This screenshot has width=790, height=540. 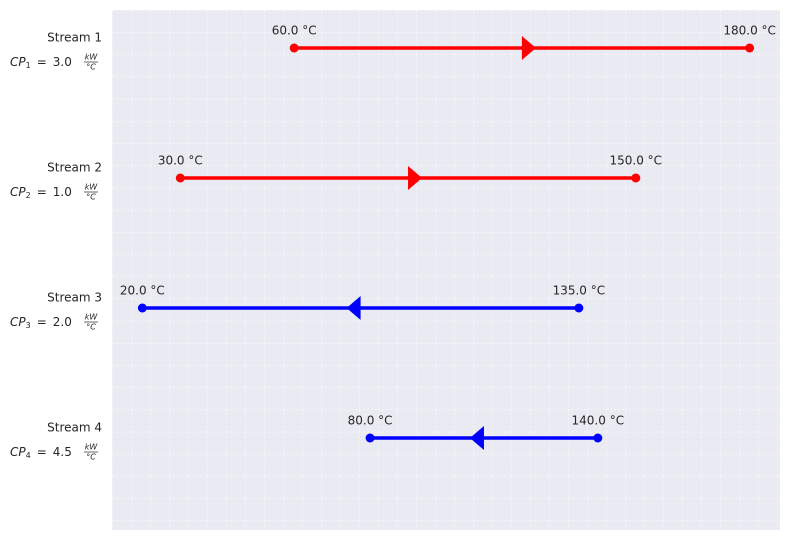 I want to click on stream-name: Stream 1, so click(x=74, y=38).